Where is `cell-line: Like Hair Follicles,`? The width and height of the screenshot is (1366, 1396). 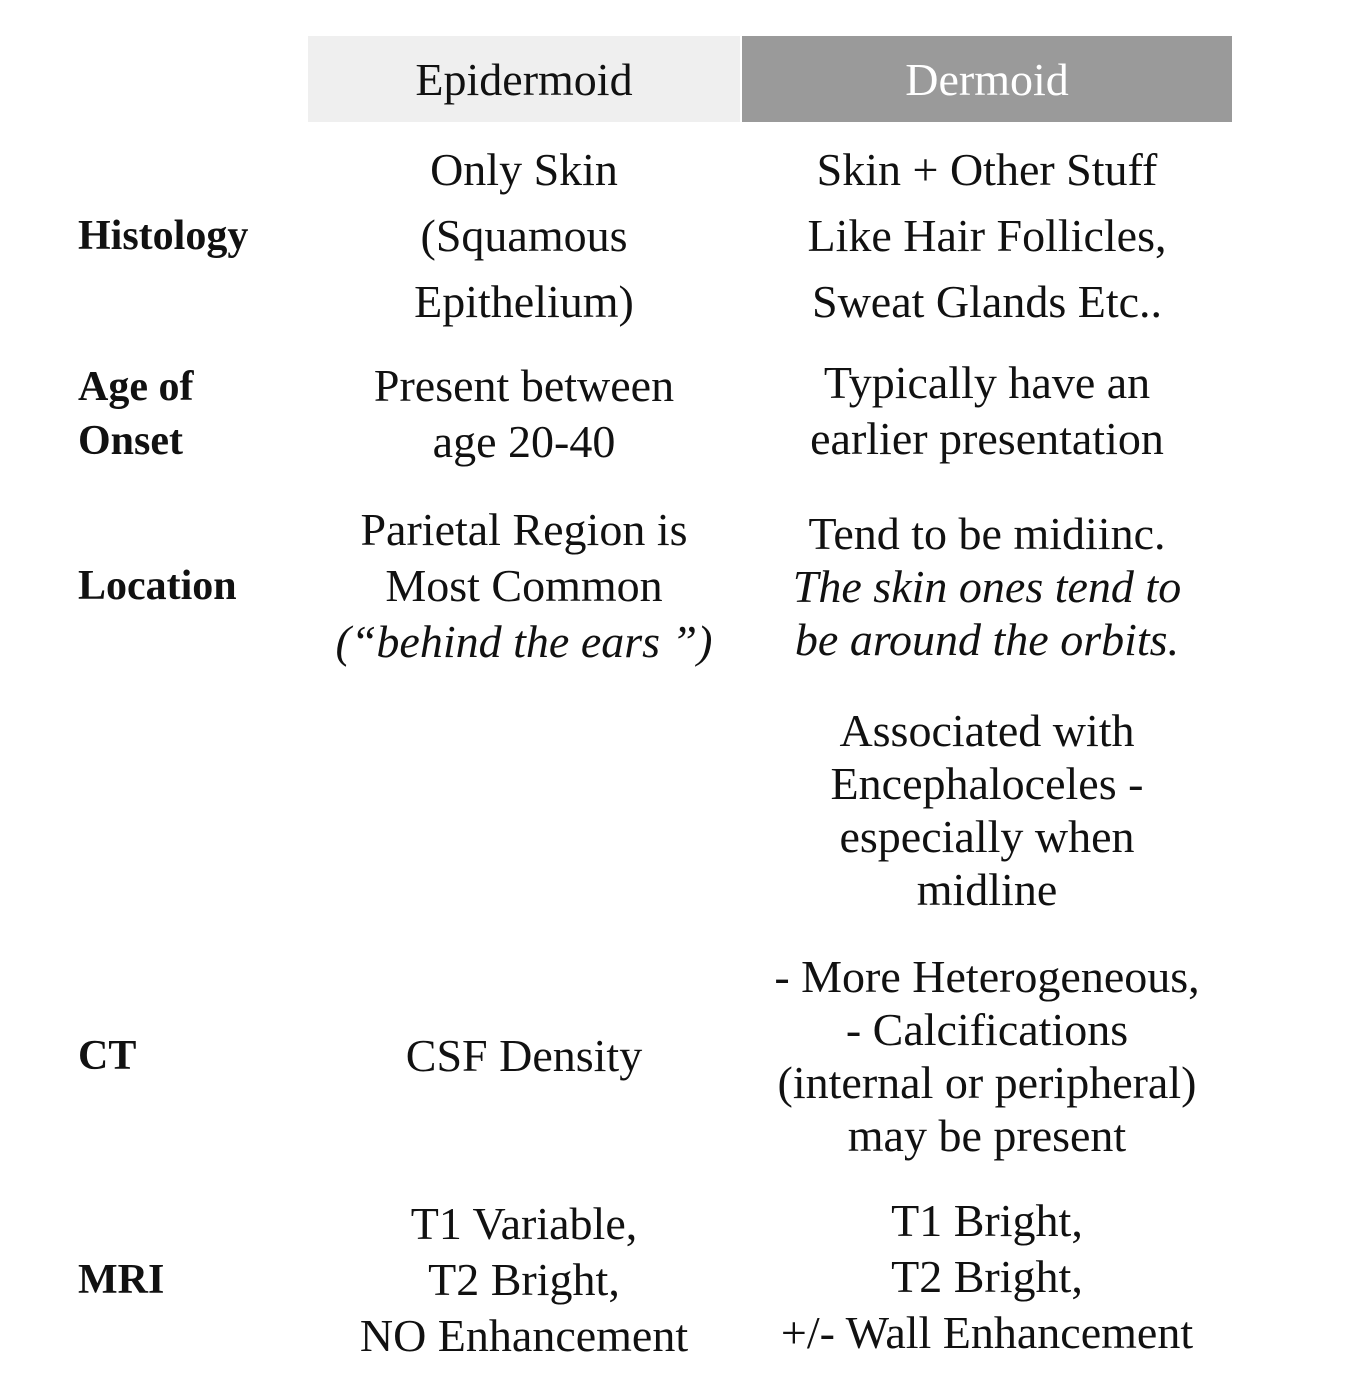
cell-line: Like Hair Follicles, is located at coordinates (987, 235).